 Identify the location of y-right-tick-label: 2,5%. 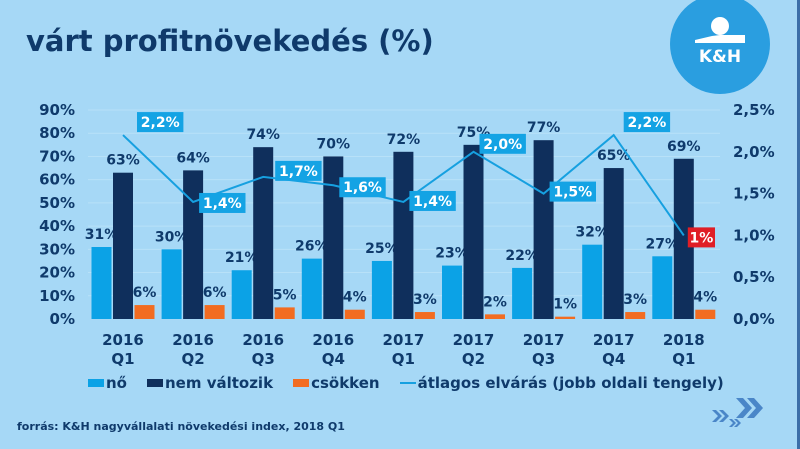
(754, 110).